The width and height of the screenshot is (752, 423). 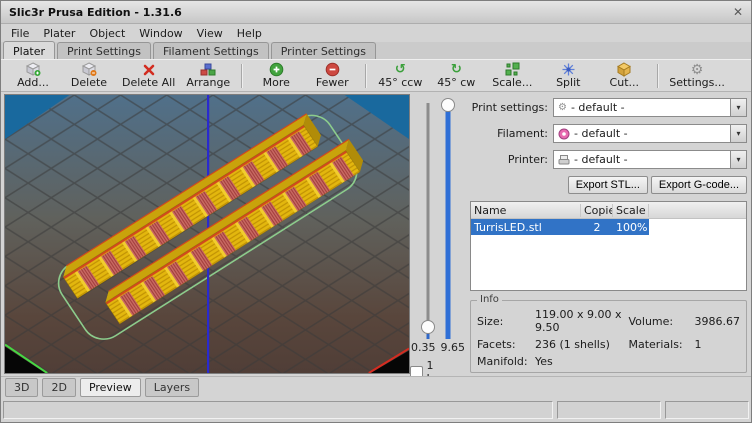 What do you see at coordinates (29, 50) in the screenshot?
I see `tab-plater: Plater` at bounding box center [29, 50].